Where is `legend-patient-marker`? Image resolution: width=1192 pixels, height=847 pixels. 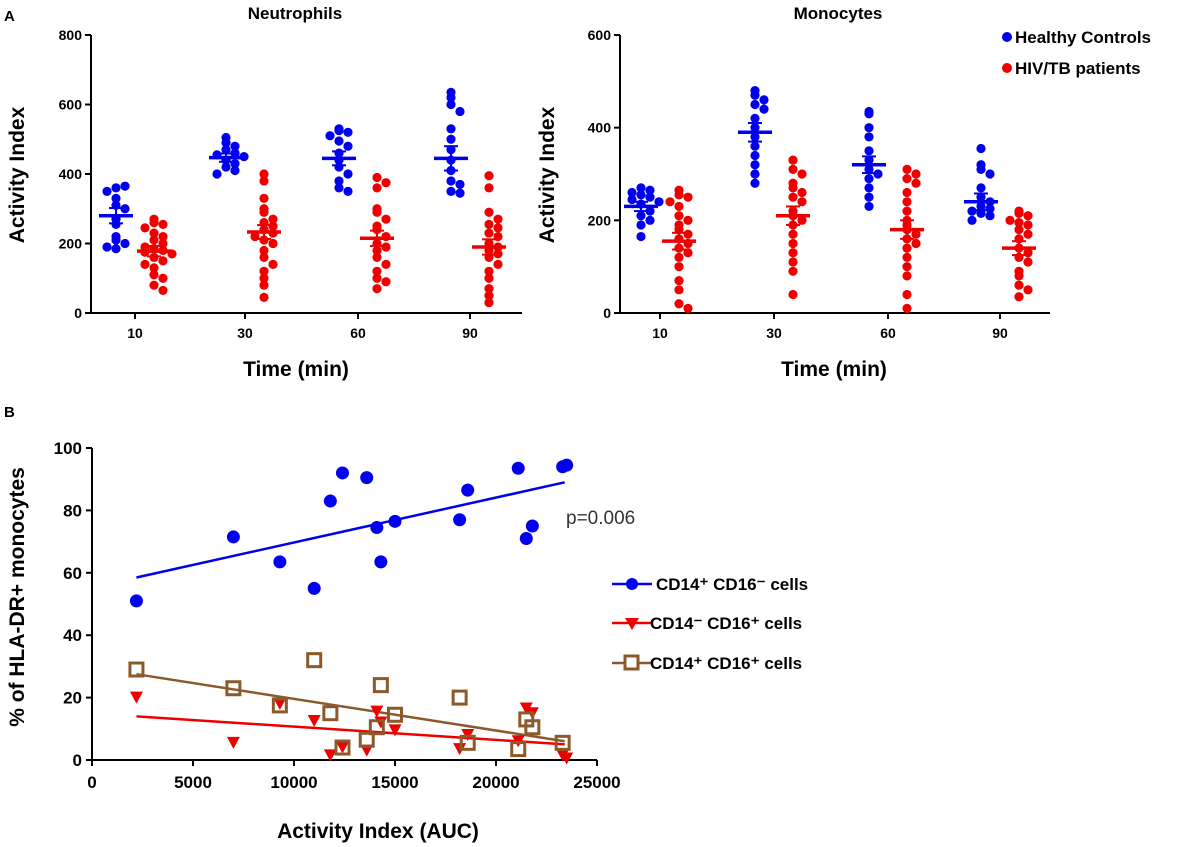 legend-patient-marker is located at coordinates (1007, 68).